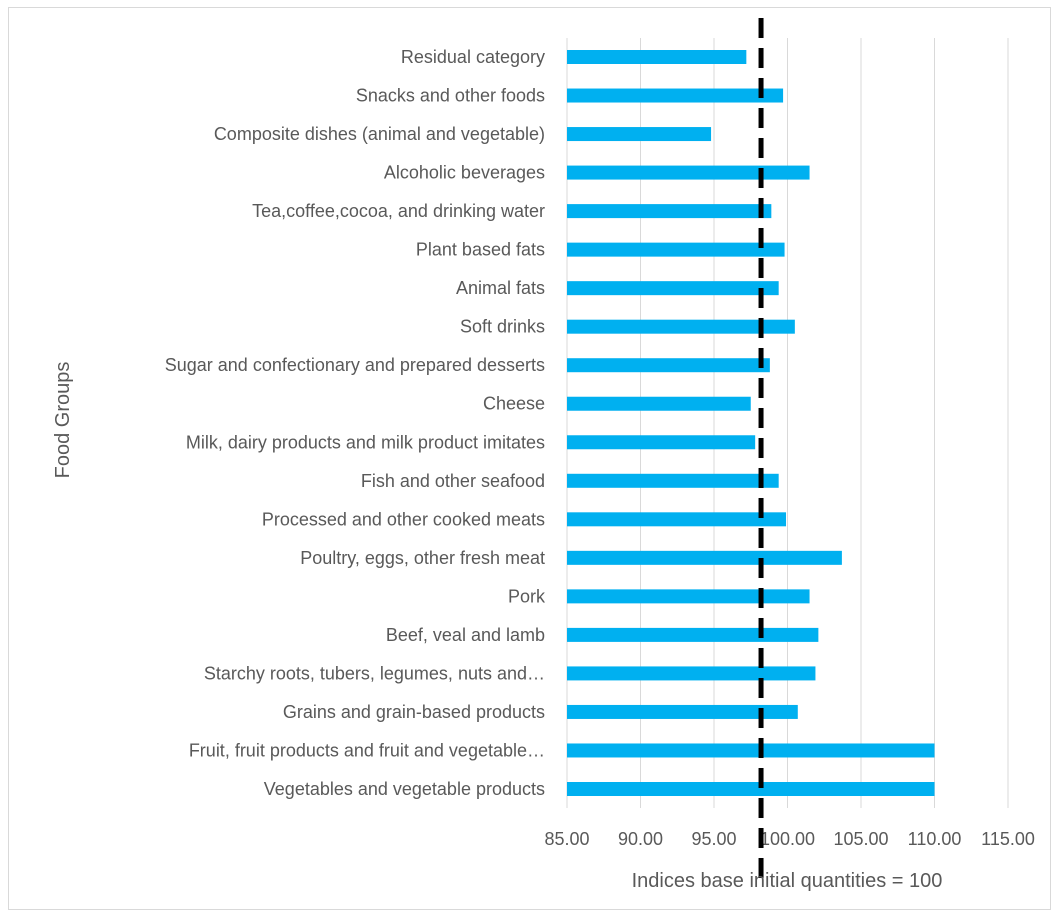 The height and width of the screenshot is (920, 1061). What do you see at coordinates (465, 635) in the screenshot?
I see `category-label: Beef, veal and lamb` at bounding box center [465, 635].